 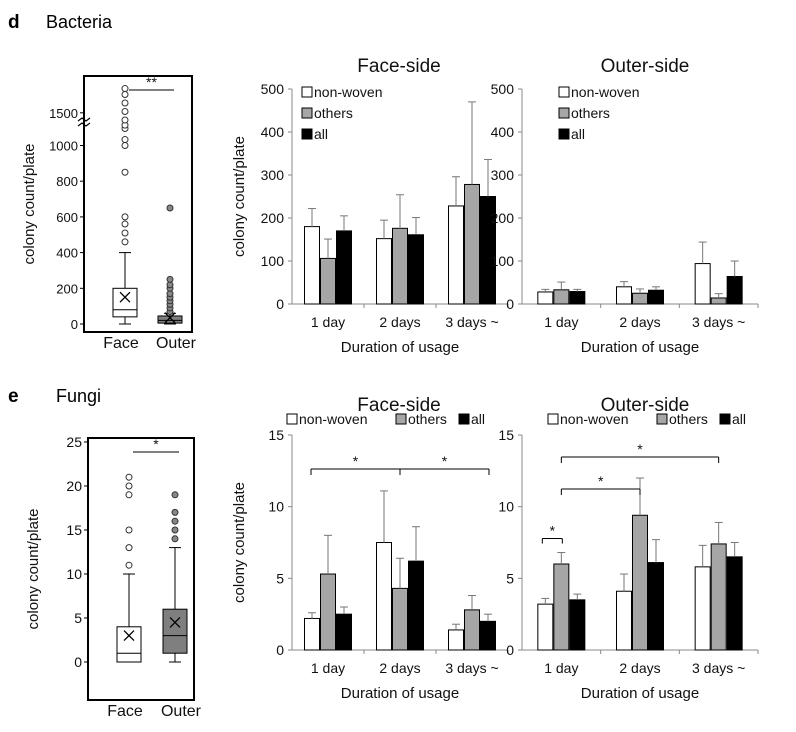 I want to click on significance-label: **, so click(x=151, y=82).